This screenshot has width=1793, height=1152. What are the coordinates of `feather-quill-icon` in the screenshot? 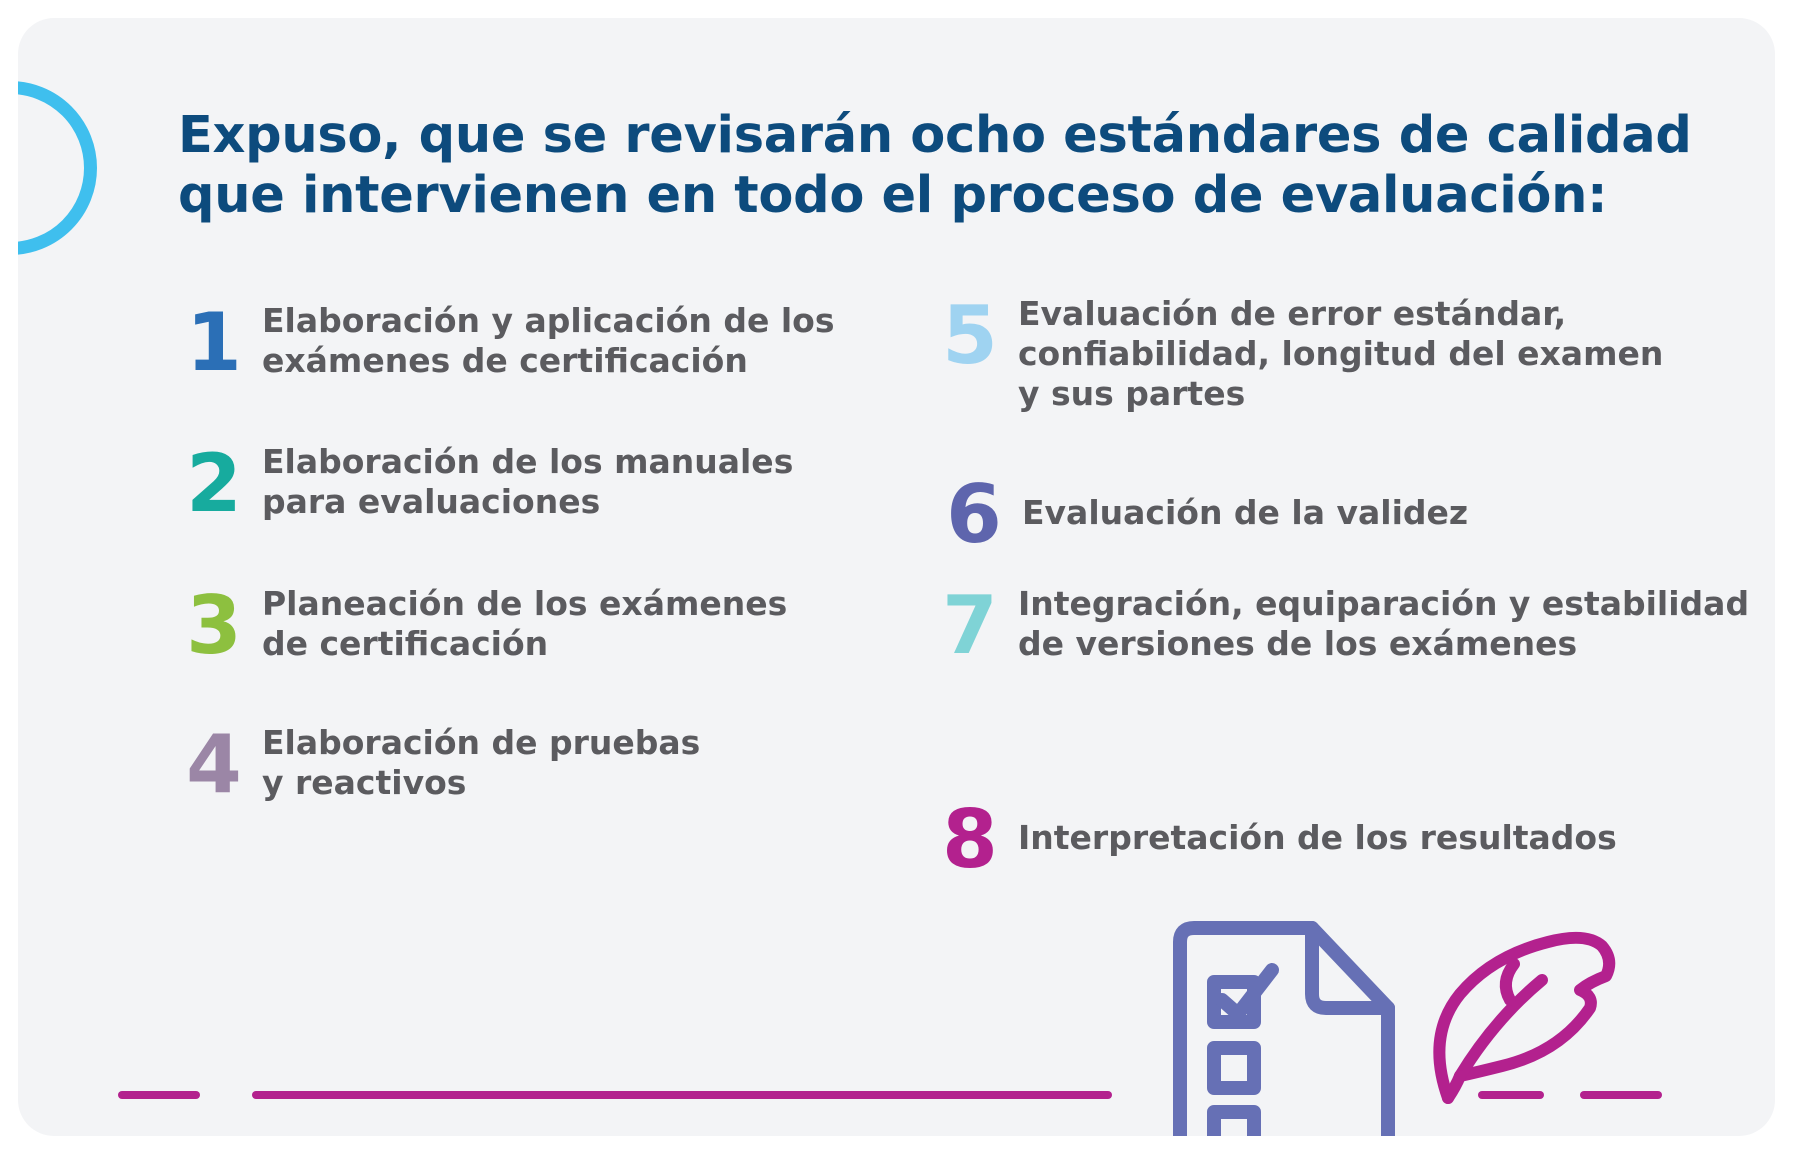 It's located at (1524, 1017).